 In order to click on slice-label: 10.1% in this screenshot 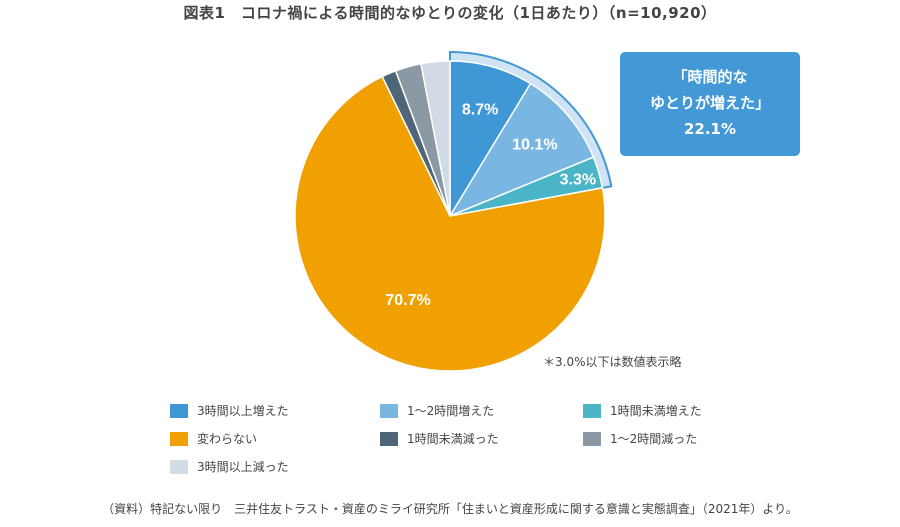, I will do `click(534, 145)`.